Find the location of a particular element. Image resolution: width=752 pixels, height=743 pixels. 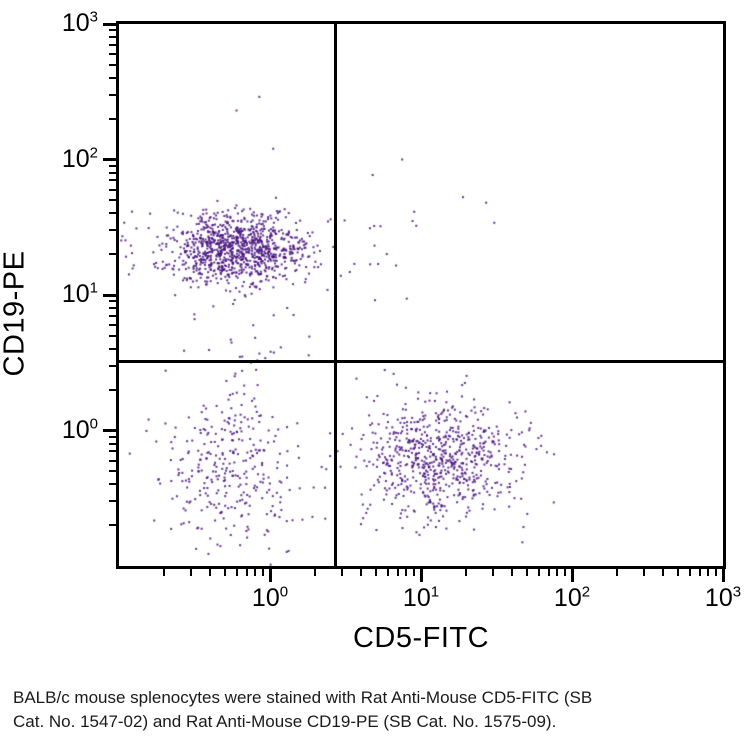

quadrant-gate-horizontal-line is located at coordinates (421, 361).